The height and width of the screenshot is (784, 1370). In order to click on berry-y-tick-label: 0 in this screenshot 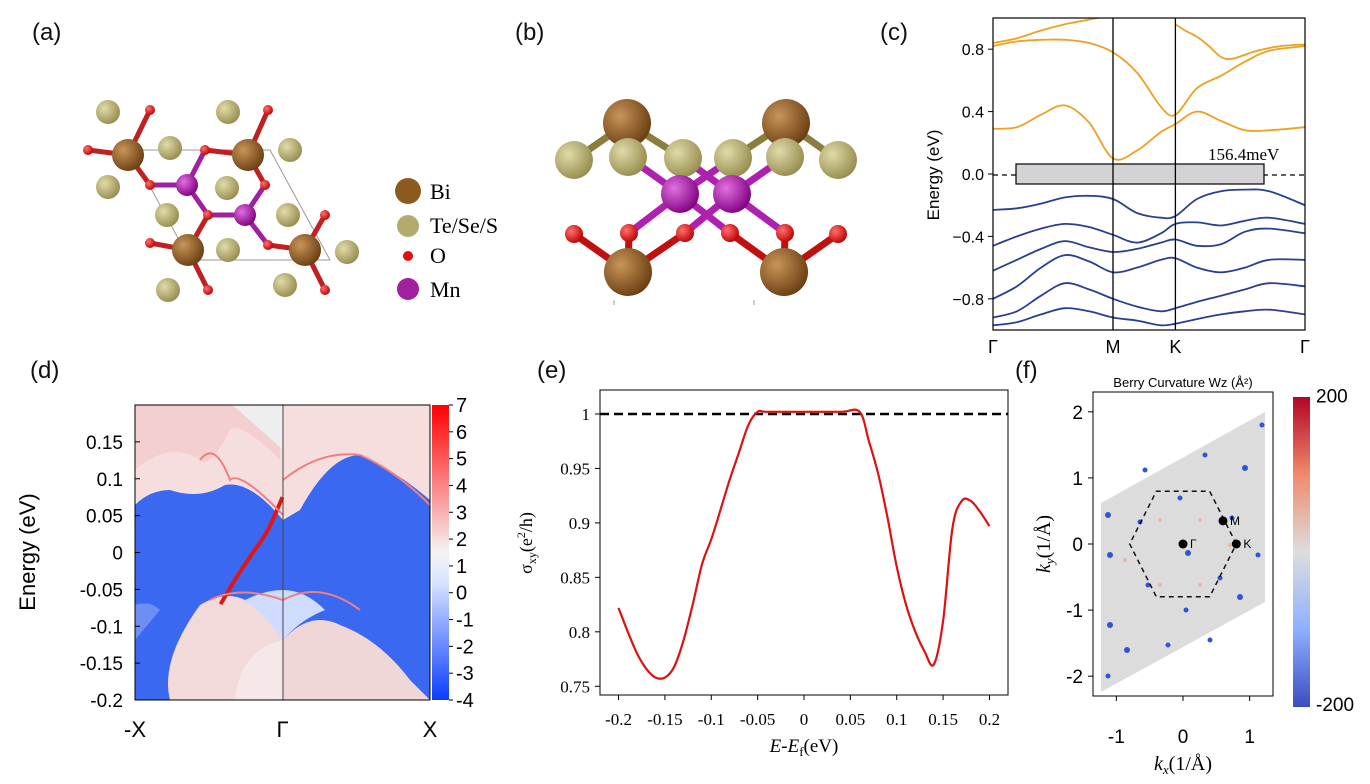, I will do `click(1077, 545)`.